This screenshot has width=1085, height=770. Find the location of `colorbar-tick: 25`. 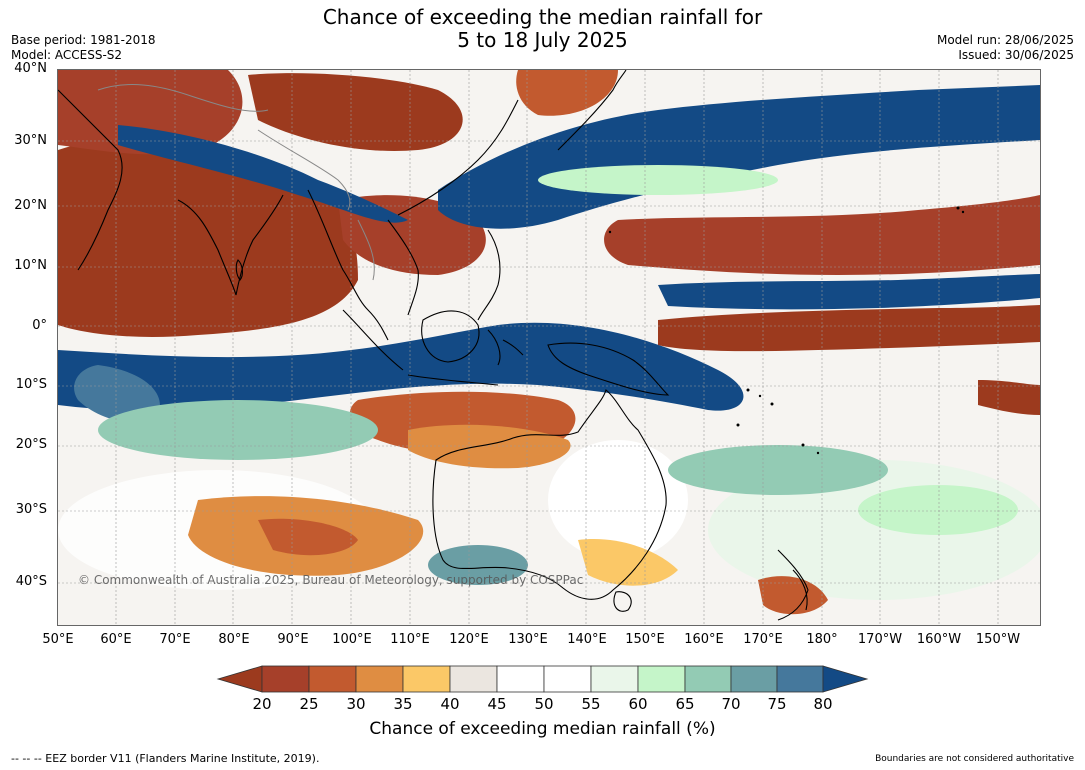

colorbar-tick: 25 is located at coordinates (309, 704).